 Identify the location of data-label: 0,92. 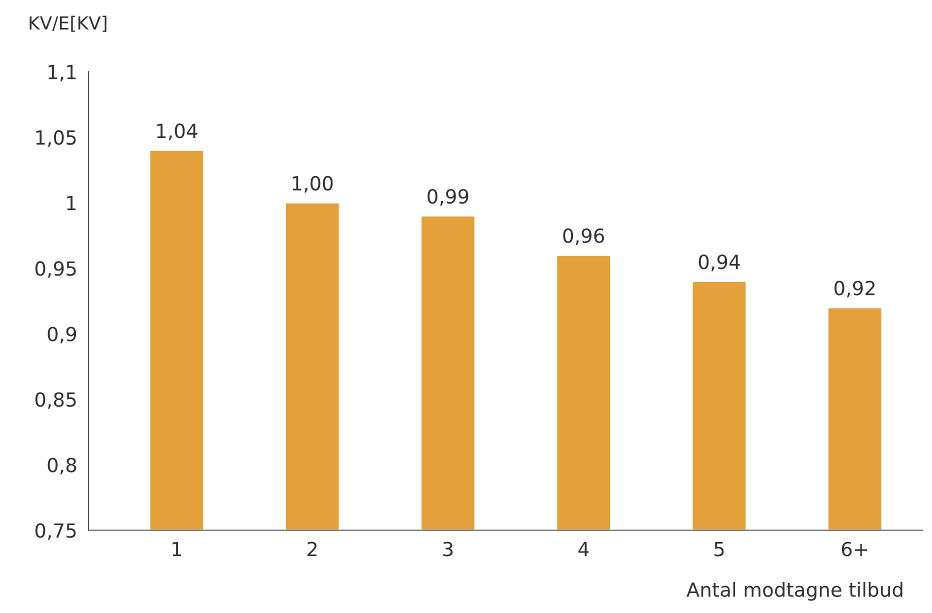
(854, 289).